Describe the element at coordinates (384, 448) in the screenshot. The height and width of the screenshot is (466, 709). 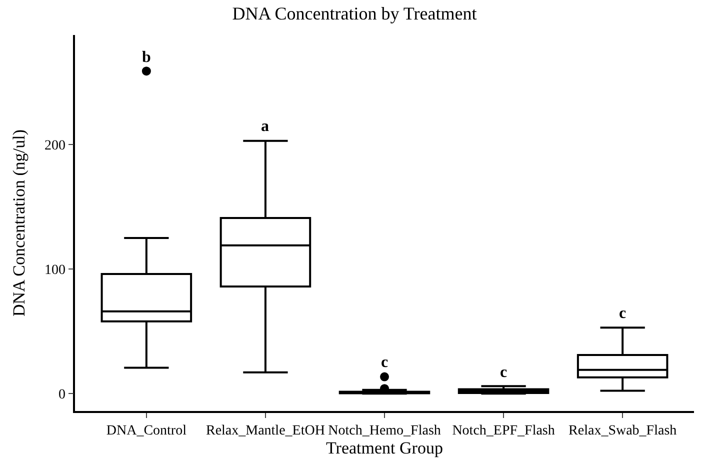
I see `x-axis-title: Treatment Group` at that location.